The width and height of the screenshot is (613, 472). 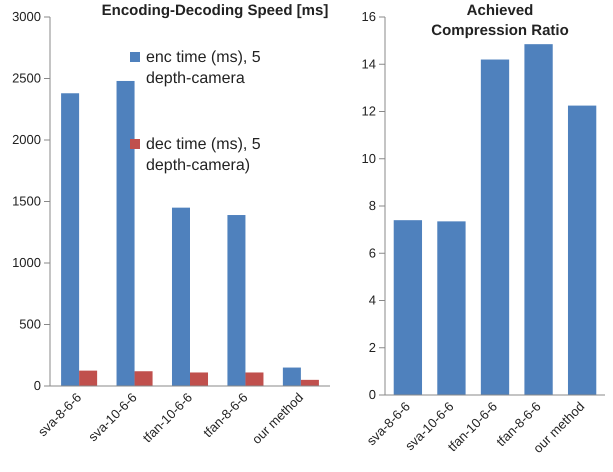 I want to click on legend-label: enc time (ms), 5 depth-camera, so click(x=203, y=68).